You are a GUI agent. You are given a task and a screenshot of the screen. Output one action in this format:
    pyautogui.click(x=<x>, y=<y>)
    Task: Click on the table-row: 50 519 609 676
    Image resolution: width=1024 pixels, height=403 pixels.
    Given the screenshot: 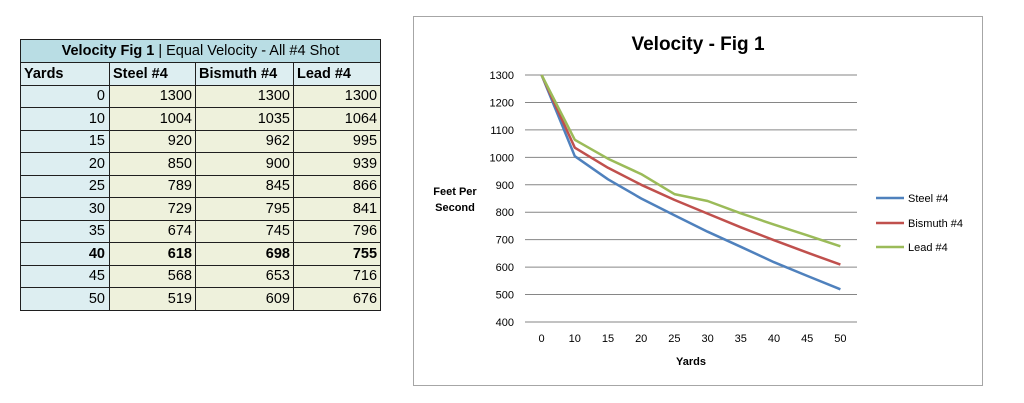 What is the action you would take?
    pyautogui.click(x=201, y=299)
    